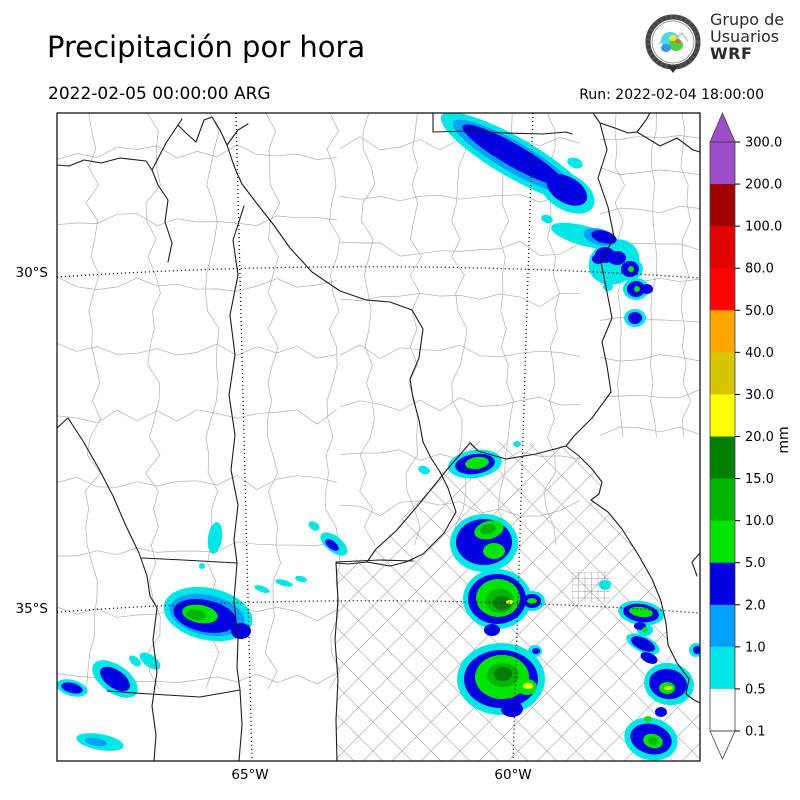 This screenshot has width=800, height=800. I want to click on wrf-logo-text: Grupo de Usuarios WRF, so click(747, 36).